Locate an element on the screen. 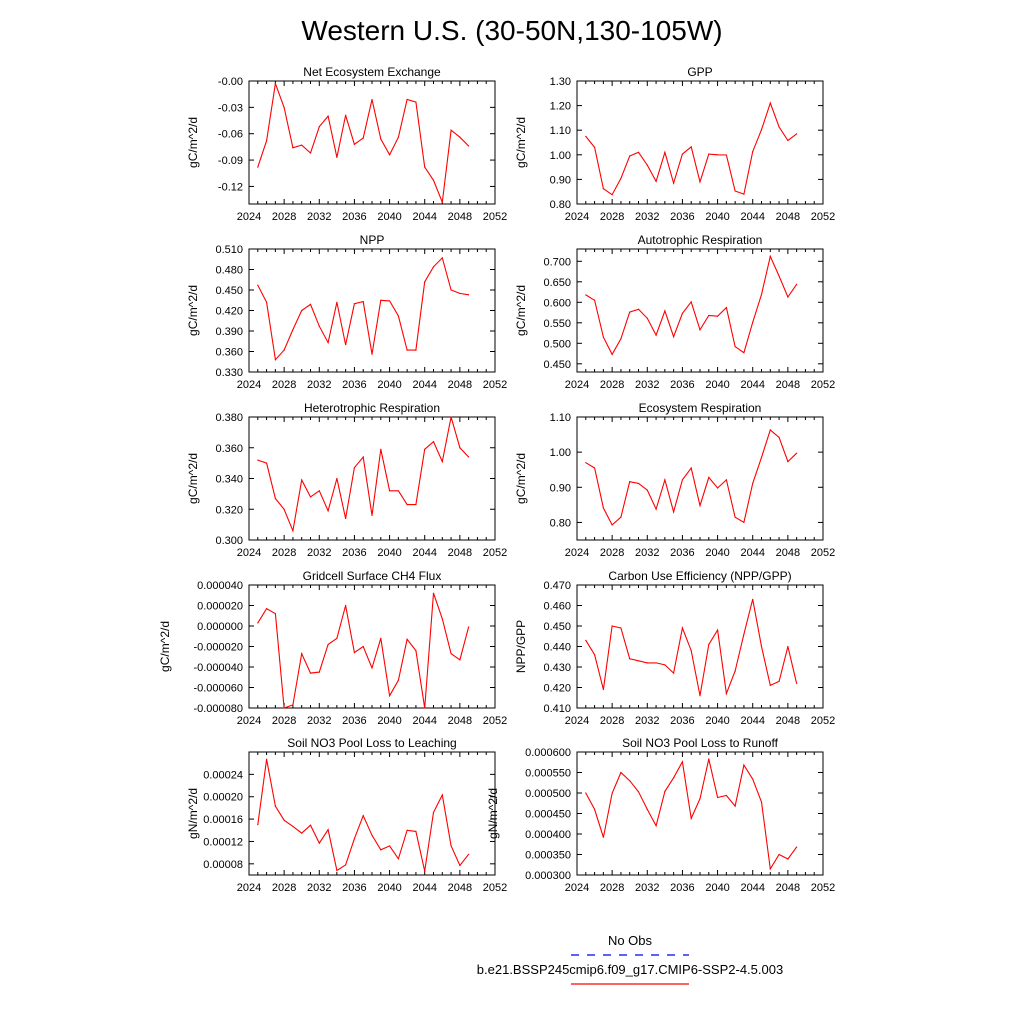  chart-3-xtick-label: 2040 is located at coordinates (389, 385).